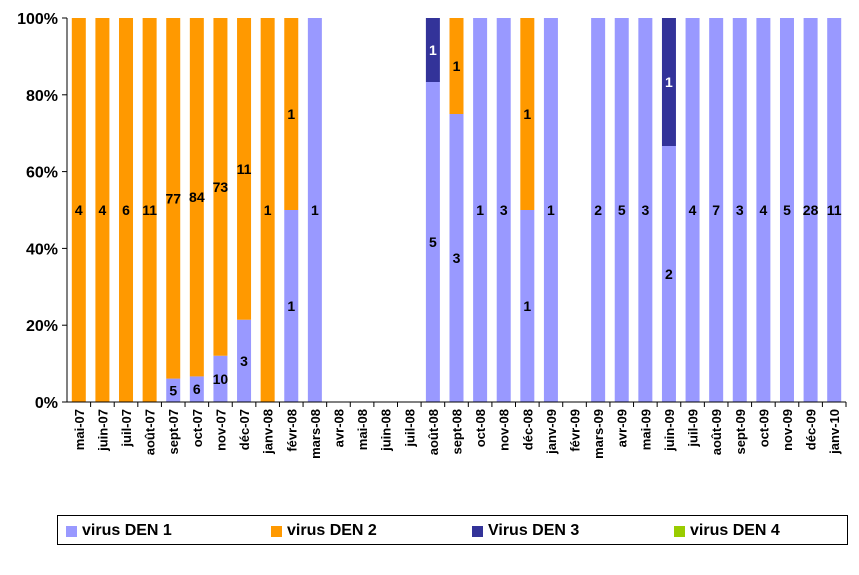  What do you see at coordinates (150, 432) in the screenshot?
I see `x-tick-label: août-07` at bounding box center [150, 432].